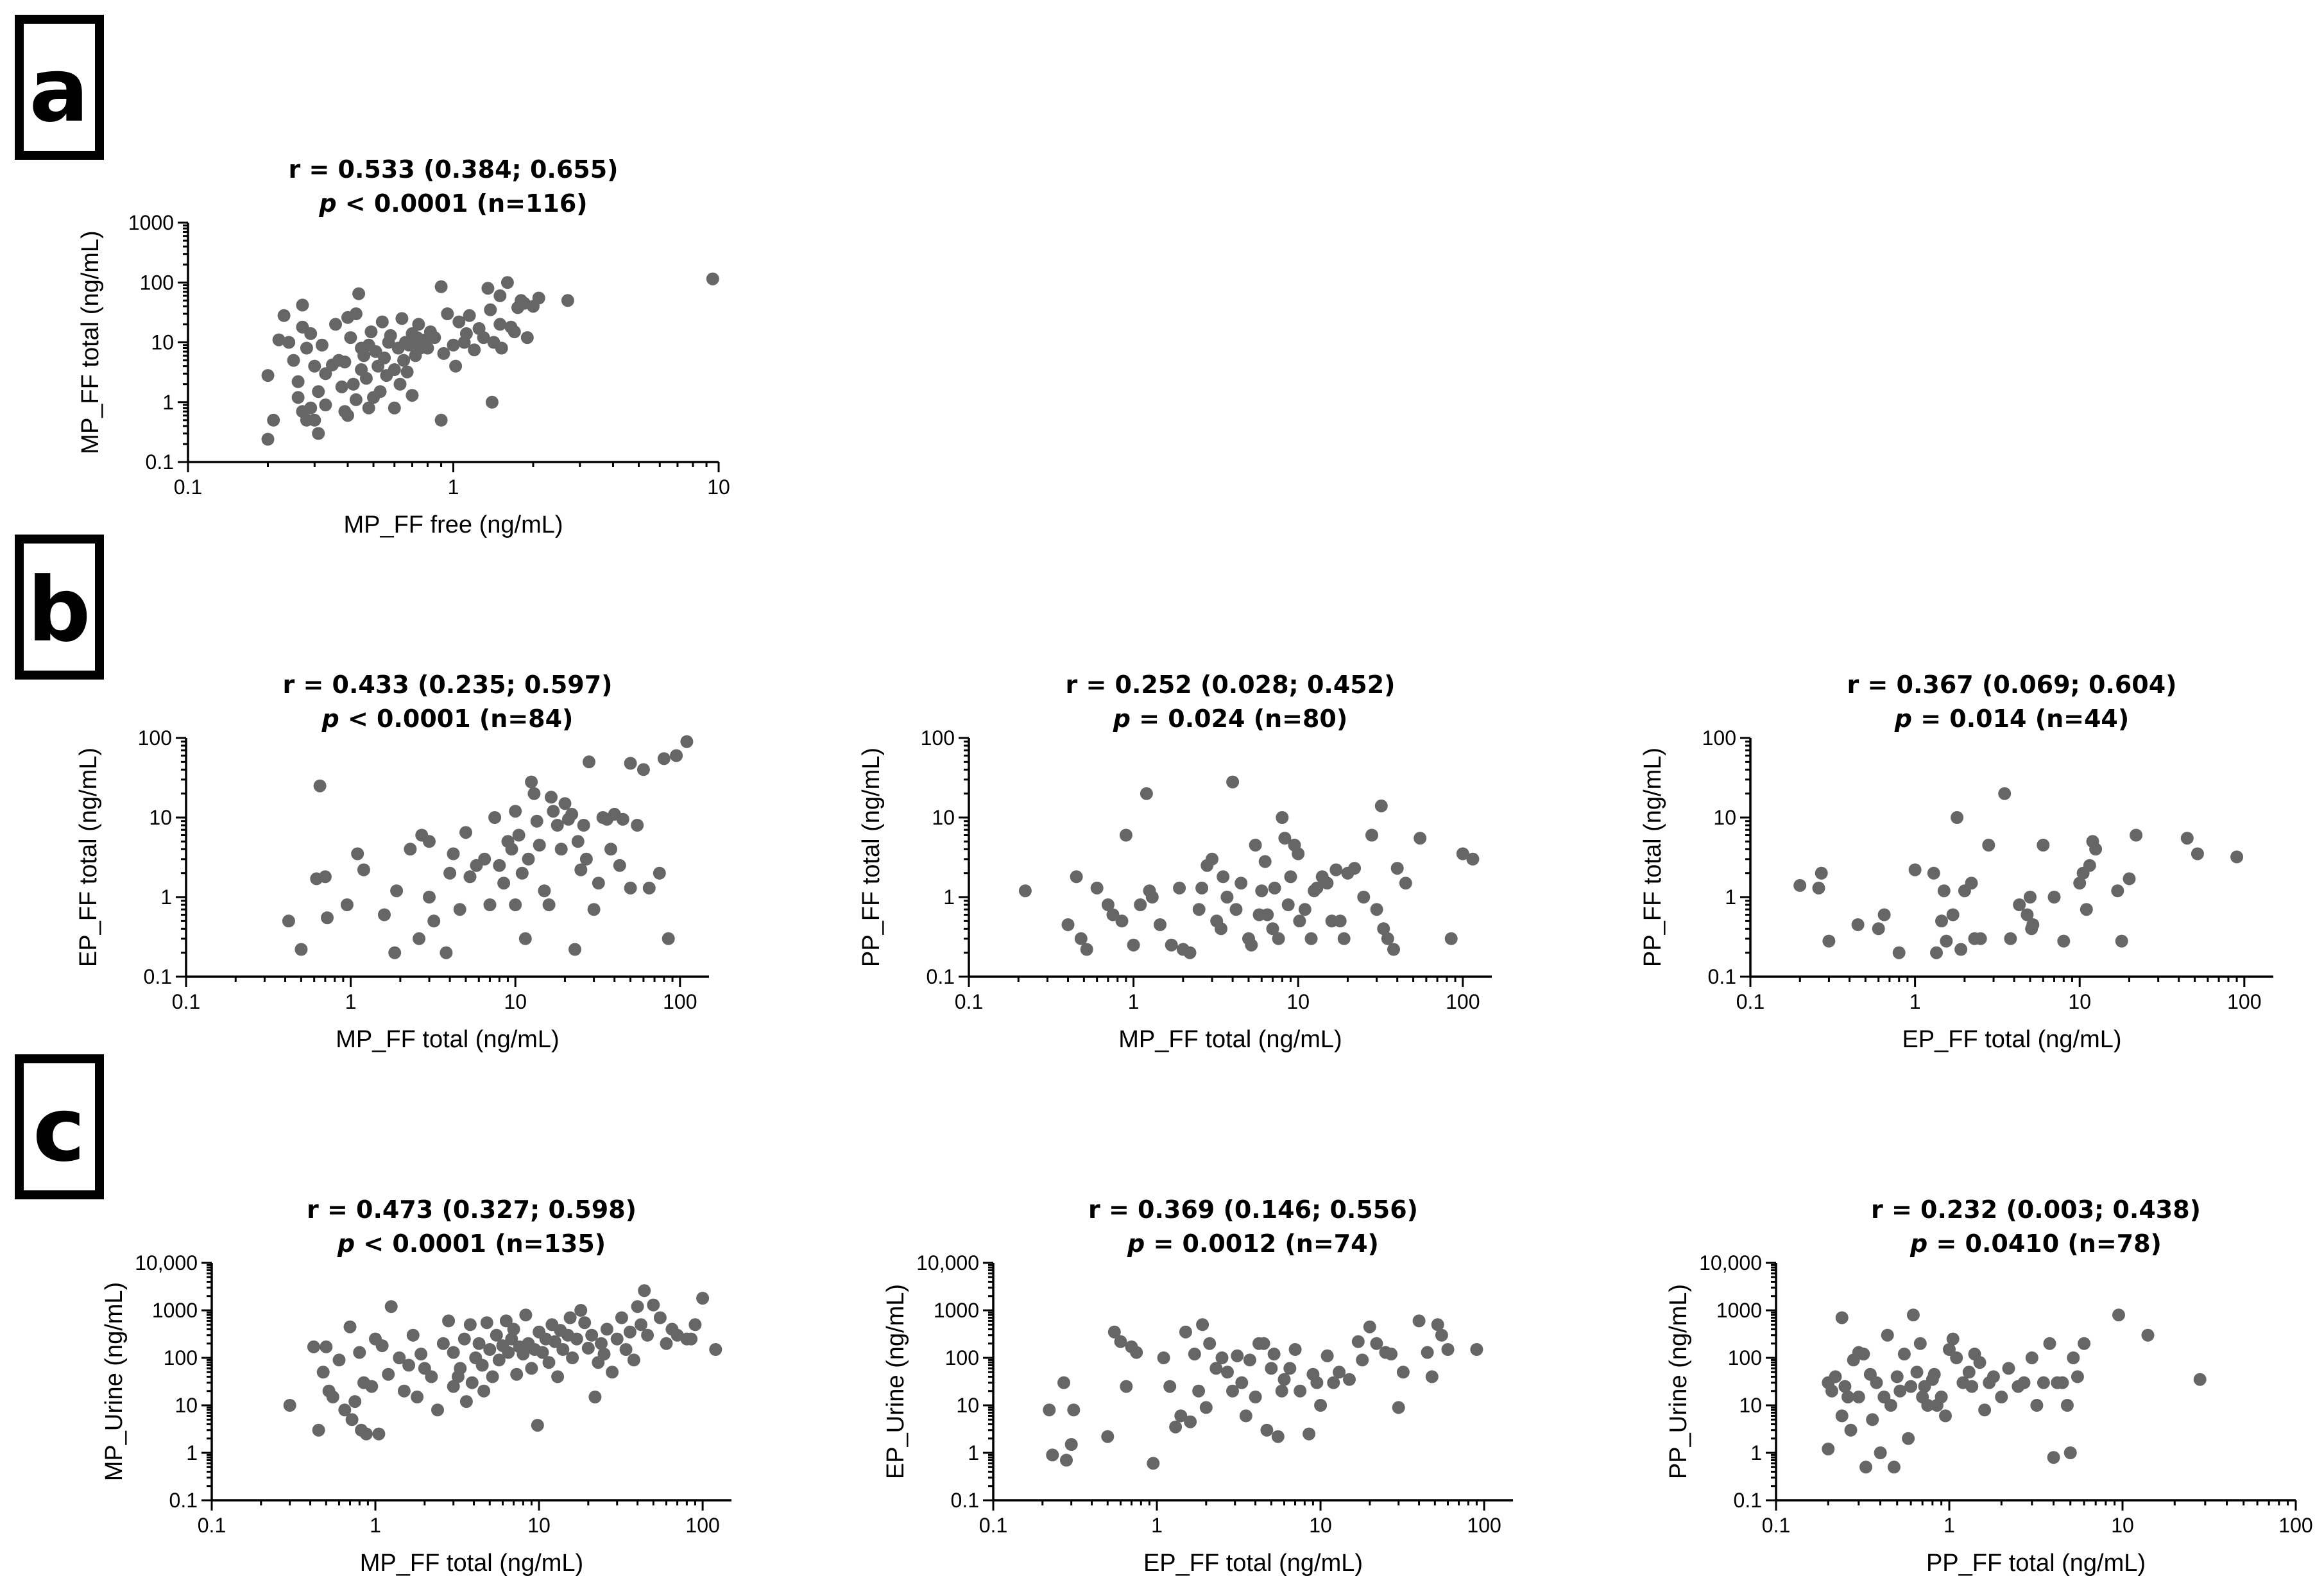 Image resolution: width=2324 pixels, height=1585 pixels. What do you see at coordinates (2079, 1001) in the screenshot?
I see `x-tick-label: 10` at bounding box center [2079, 1001].